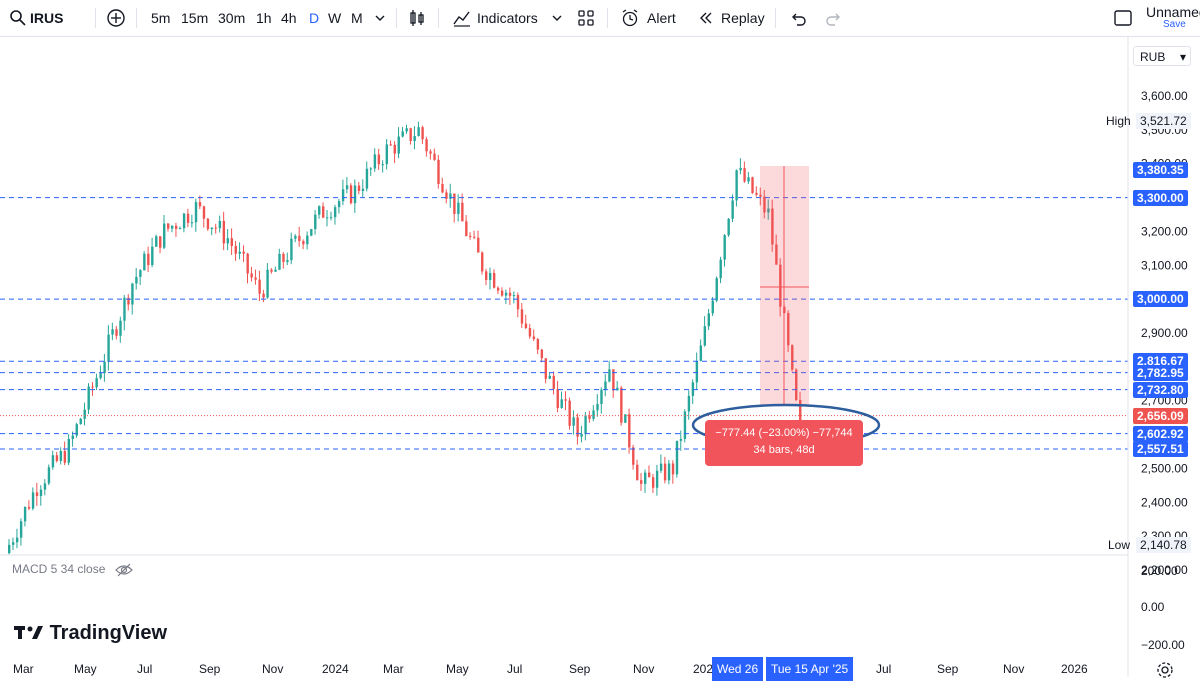 This screenshot has width=1200, height=681. Describe the element at coordinates (457, 669) in the screenshot. I see `time-tick-label: May` at that location.